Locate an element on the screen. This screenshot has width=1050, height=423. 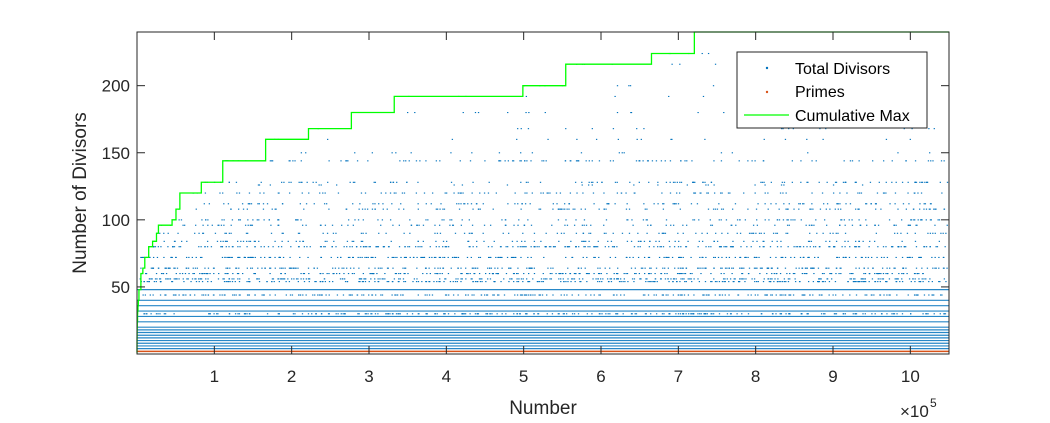
legend-label-cumulative-max: Cumulative Max is located at coordinates (852, 116).